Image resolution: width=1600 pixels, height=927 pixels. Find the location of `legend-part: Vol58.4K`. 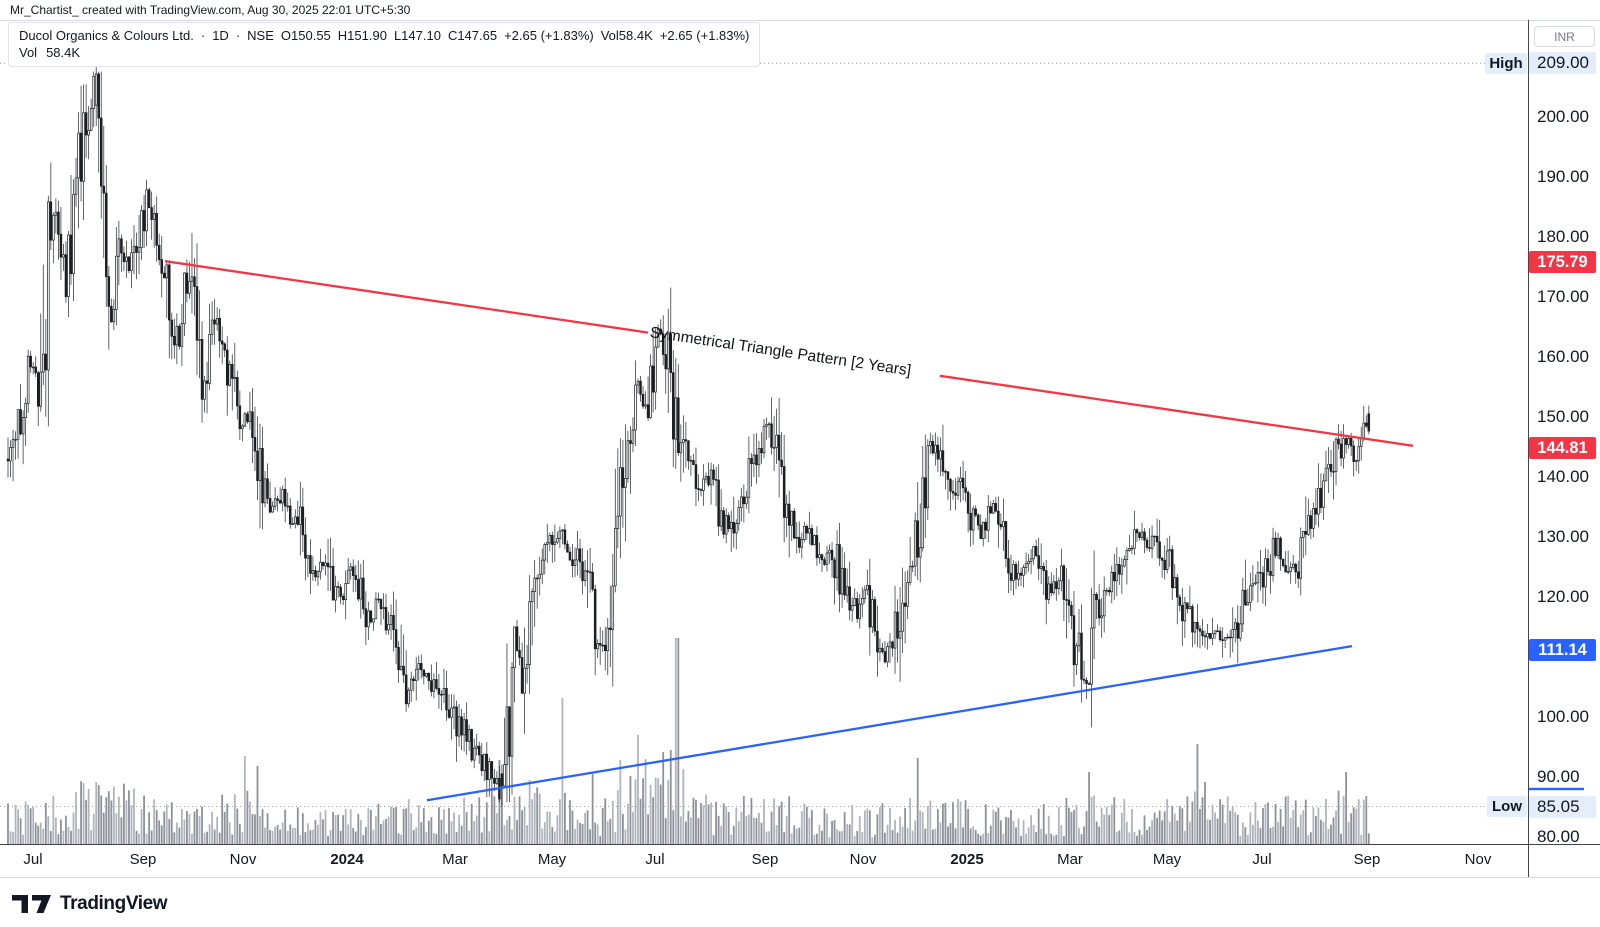

legend-part: Vol58.4K is located at coordinates (626, 35).